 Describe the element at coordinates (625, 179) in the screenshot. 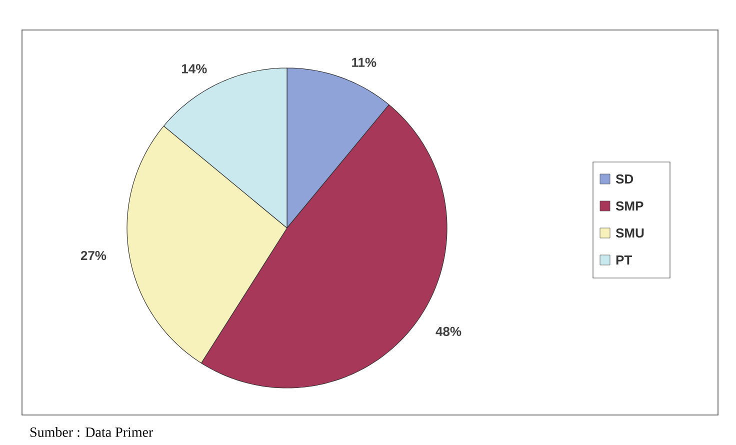

I see `legend-label: SD` at that location.